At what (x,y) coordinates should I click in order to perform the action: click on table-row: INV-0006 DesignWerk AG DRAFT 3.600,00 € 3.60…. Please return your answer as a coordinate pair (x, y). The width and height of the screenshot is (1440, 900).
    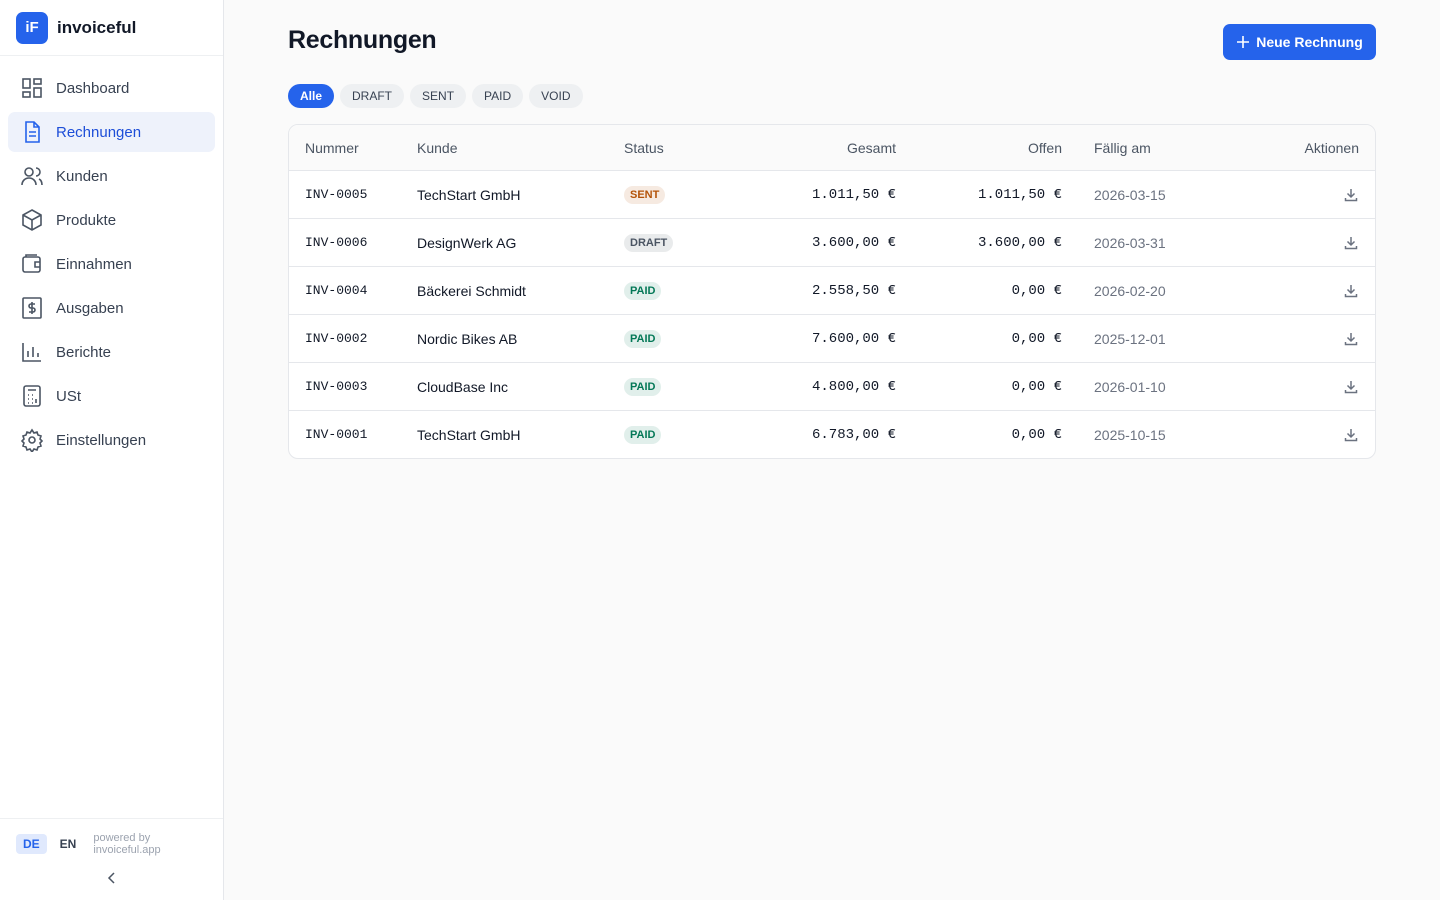
    Looking at the image, I should click on (832, 242).